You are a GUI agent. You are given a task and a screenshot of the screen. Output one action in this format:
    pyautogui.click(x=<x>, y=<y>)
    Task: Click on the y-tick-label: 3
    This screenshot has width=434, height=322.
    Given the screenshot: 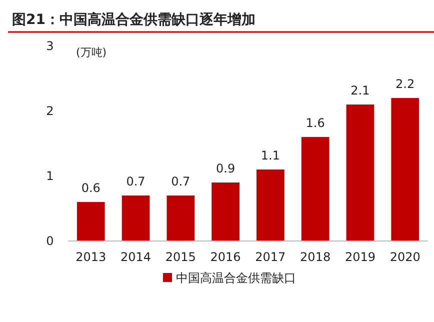 What is the action you would take?
    pyautogui.click(x=50, y=46)
    